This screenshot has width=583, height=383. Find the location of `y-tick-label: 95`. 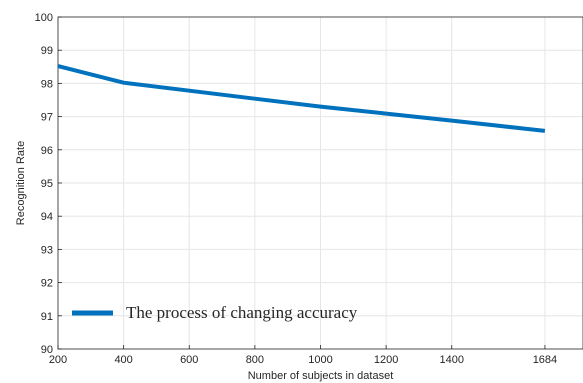

y-tick-label: 95 is located at coordinates (47, 184).